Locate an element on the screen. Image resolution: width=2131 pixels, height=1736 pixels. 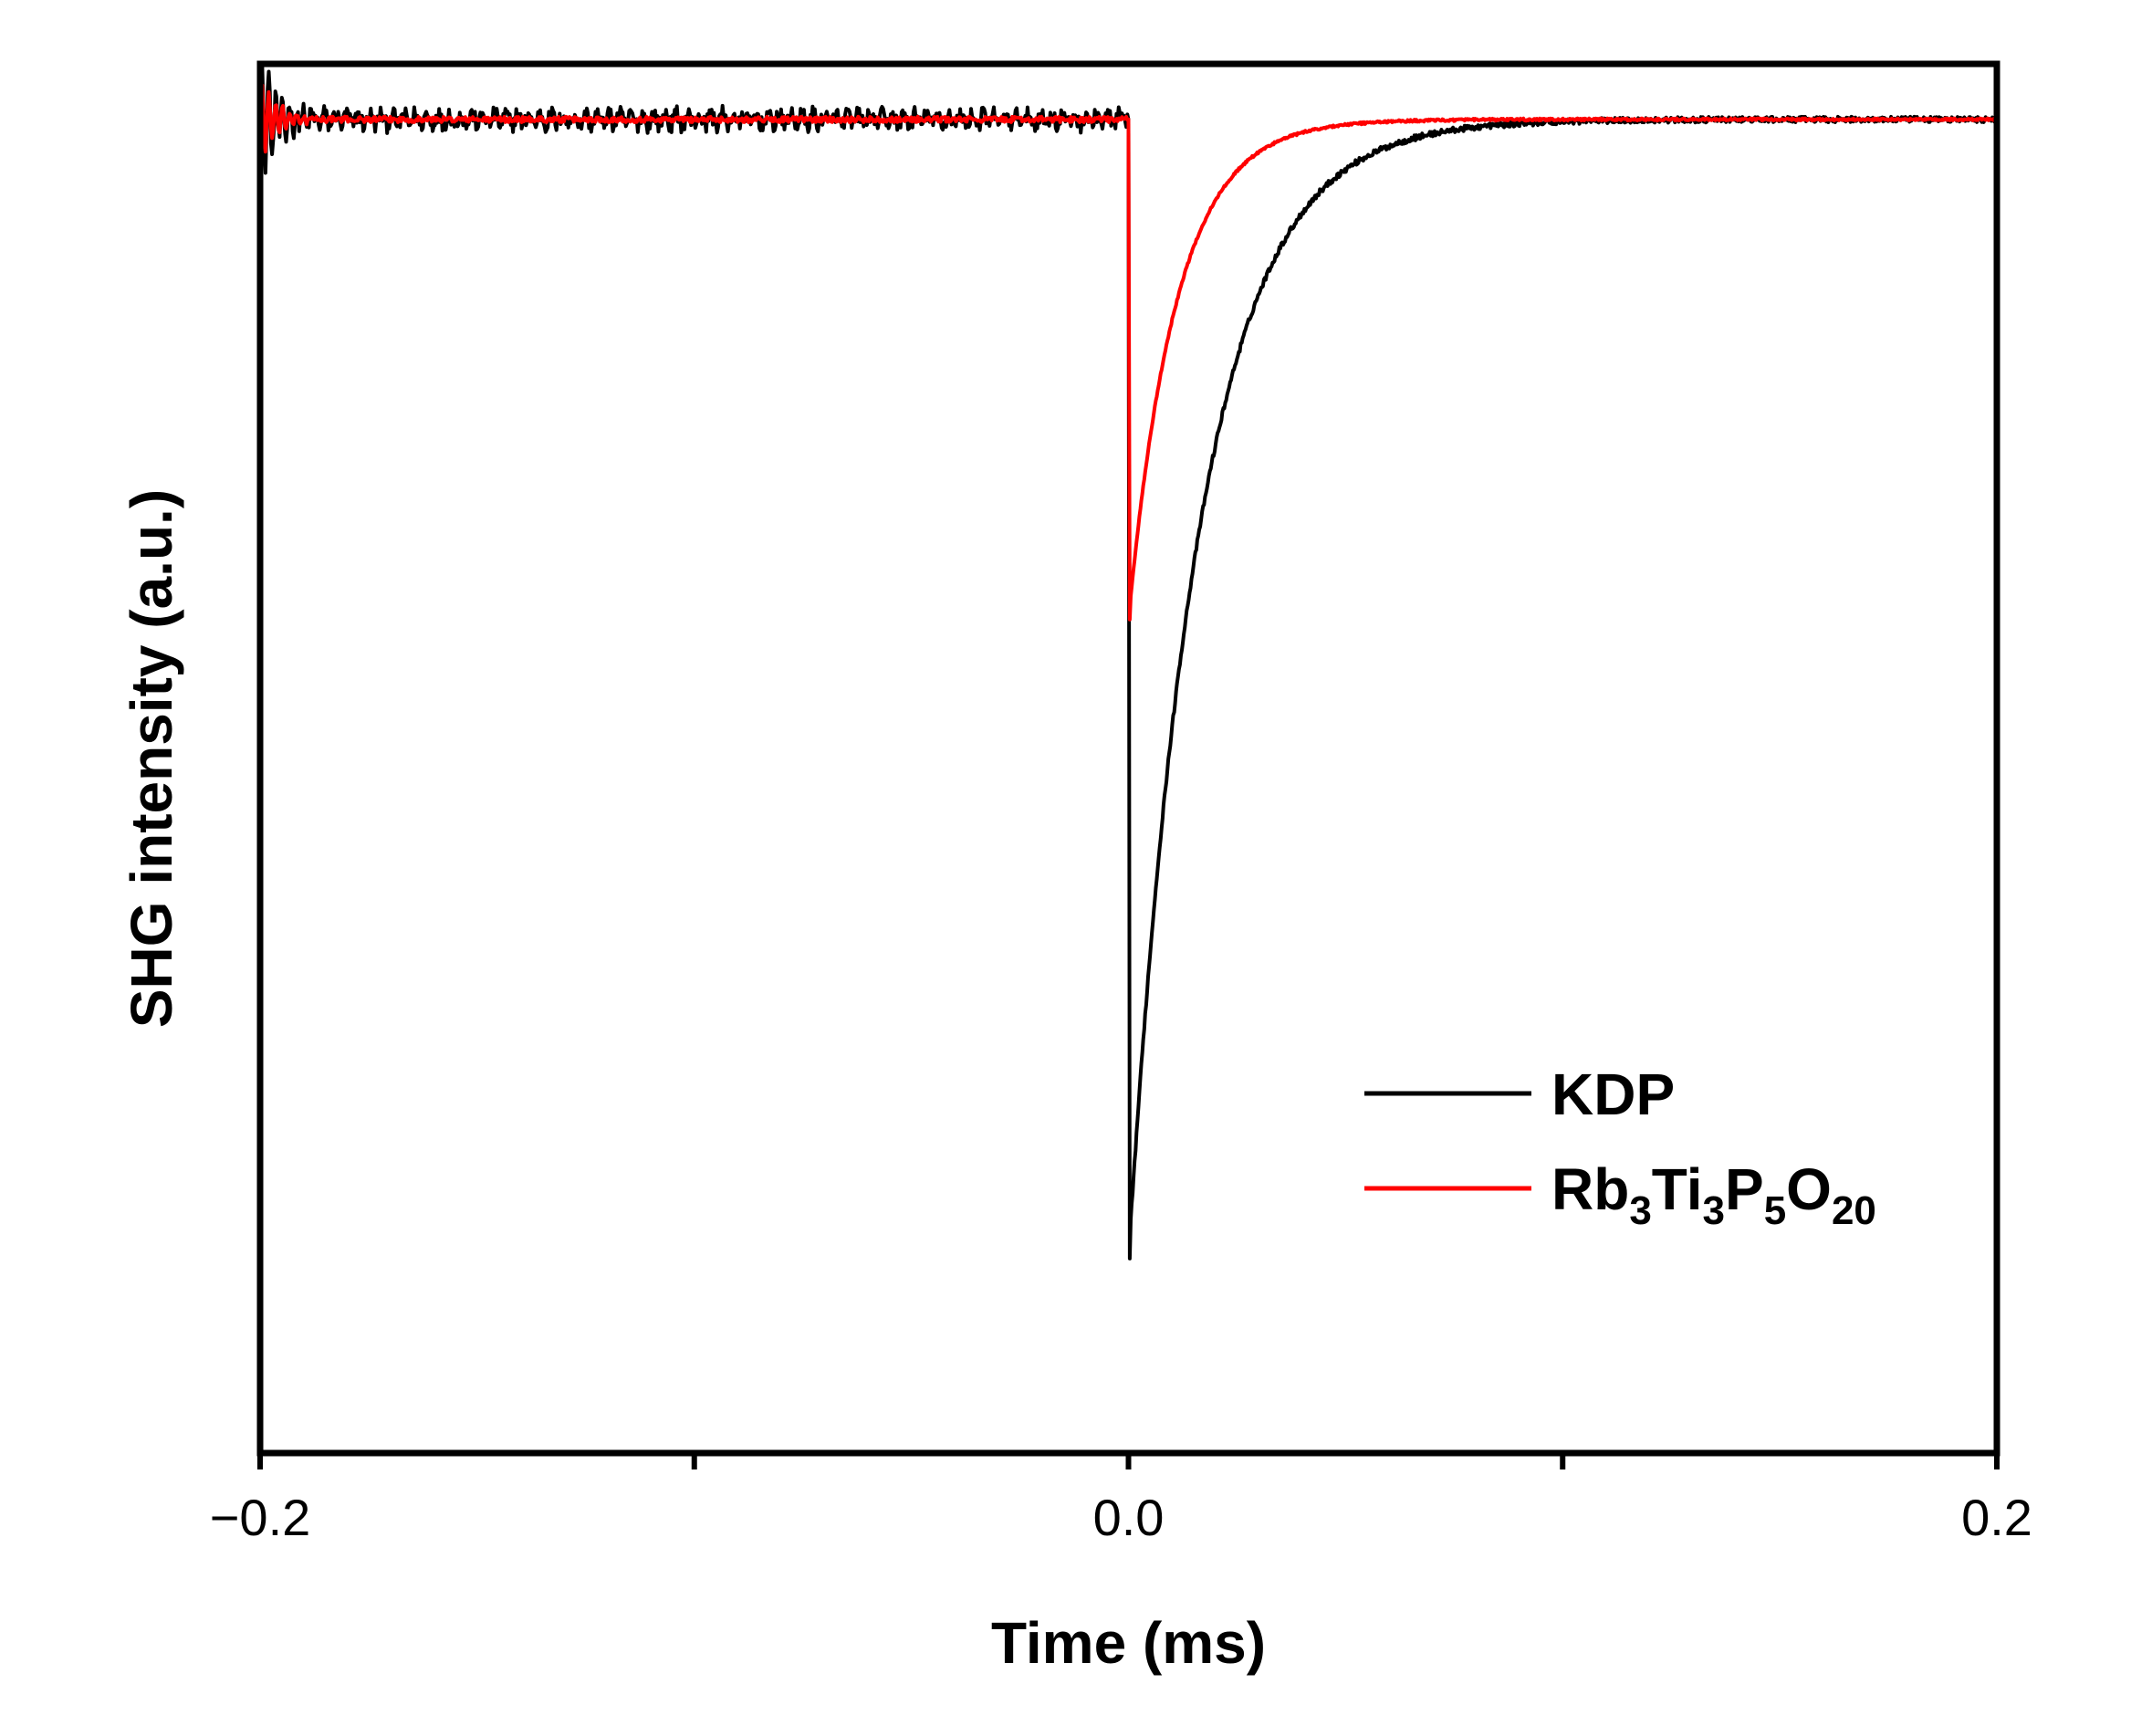
x-tick-label: −0.2 is located at coordinates (260, 1517).